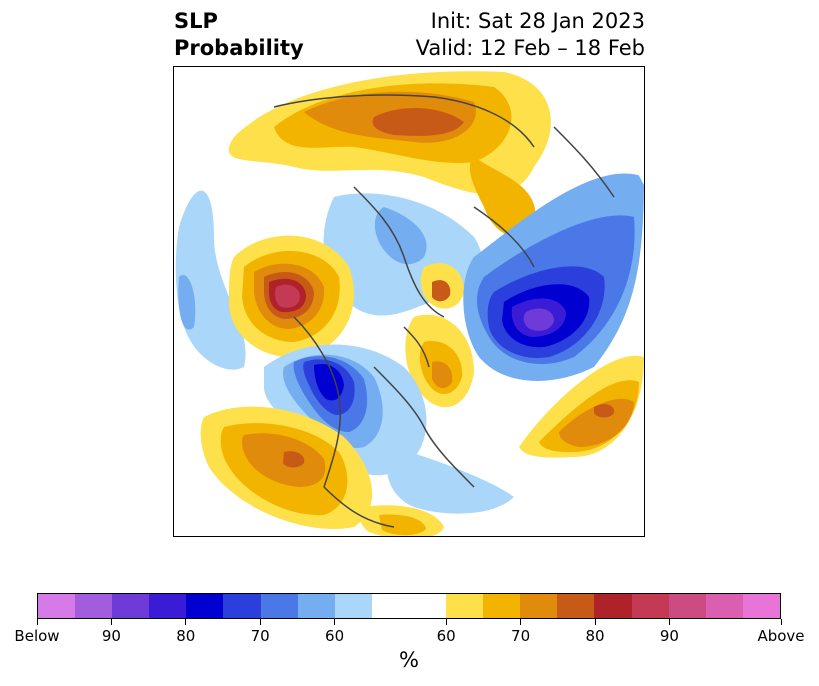  Describe the element at coordinates (441, 291) in the screenshot. I see `greenland-positive-core` at that location.